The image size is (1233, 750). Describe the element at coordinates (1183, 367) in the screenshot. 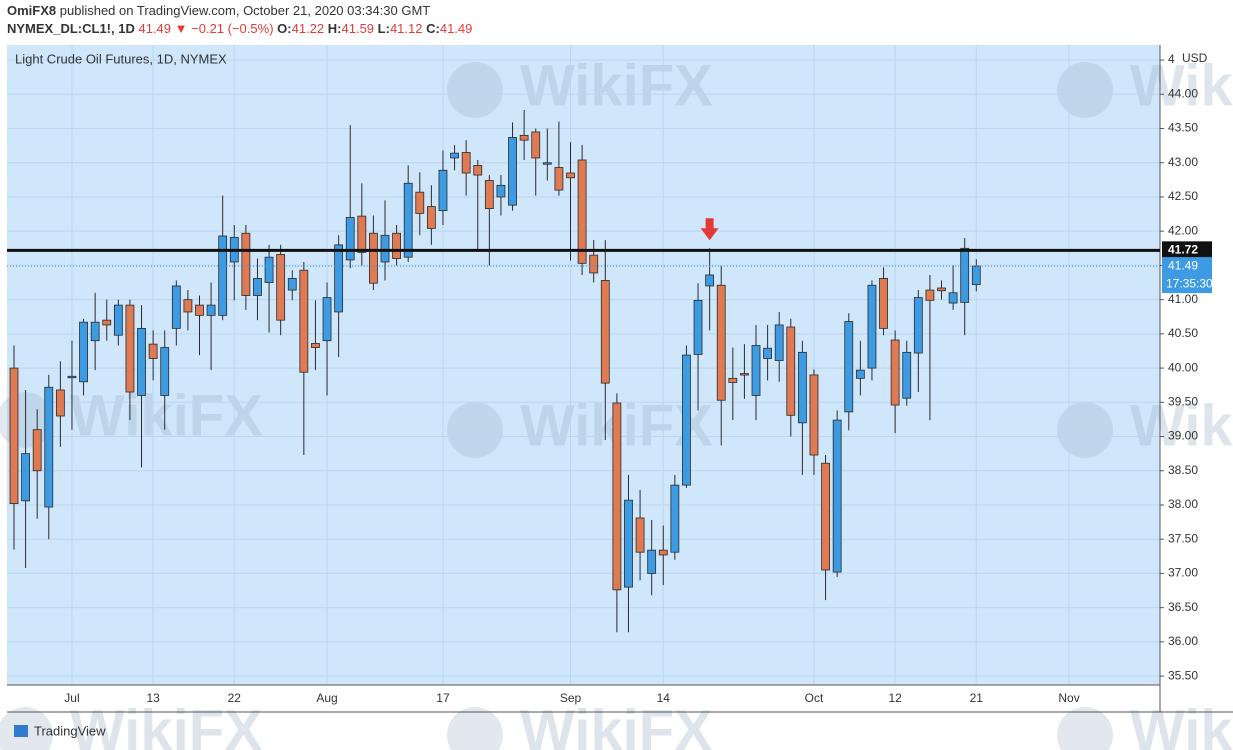

I see `y-tick-label: 40.00` at that location.